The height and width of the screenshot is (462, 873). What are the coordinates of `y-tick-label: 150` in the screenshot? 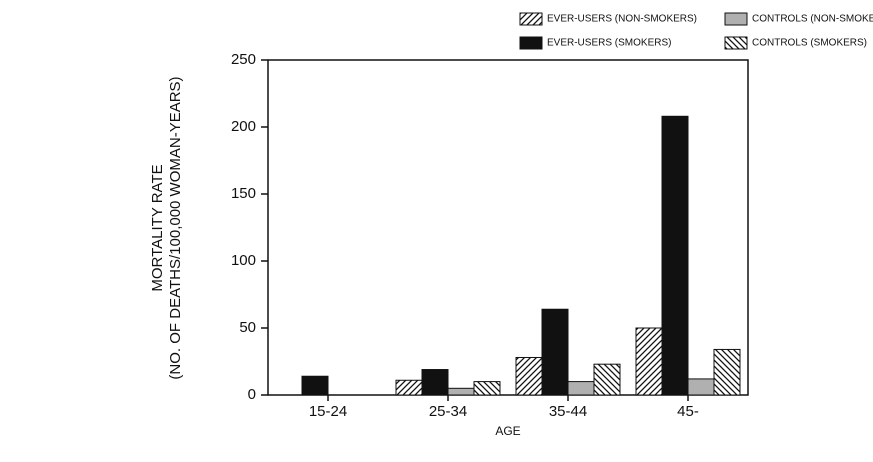 It's located at (243, 193).